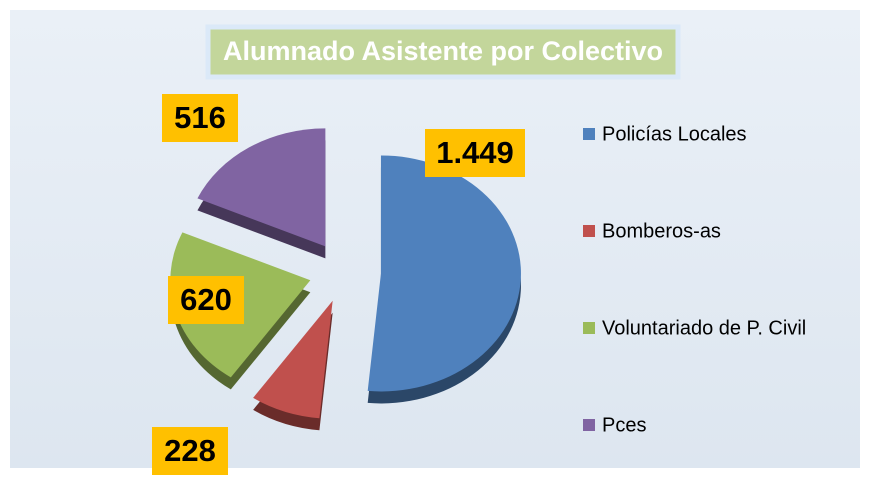  Describe the element at coordinates (674, 134) in the screenshot. I see `legend-label: Policías Locales` at that location.